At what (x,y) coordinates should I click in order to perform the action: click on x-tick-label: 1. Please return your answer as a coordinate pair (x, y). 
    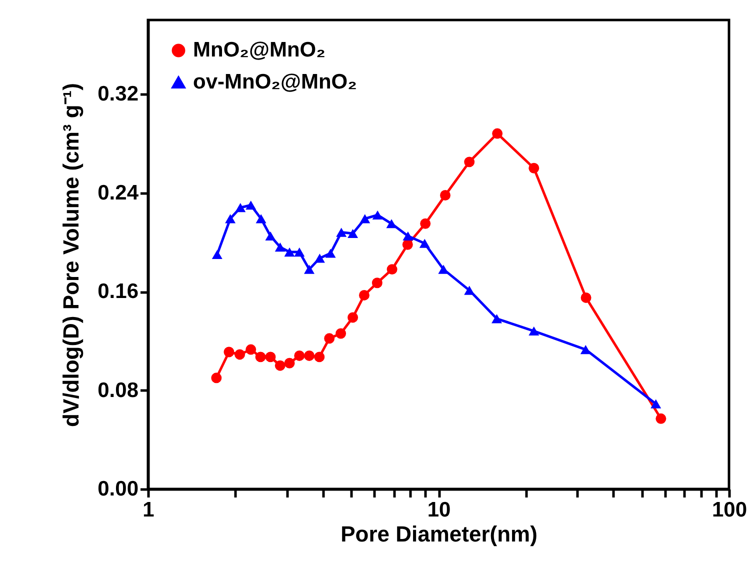
    Looking at the image, I should click on (148, 510).